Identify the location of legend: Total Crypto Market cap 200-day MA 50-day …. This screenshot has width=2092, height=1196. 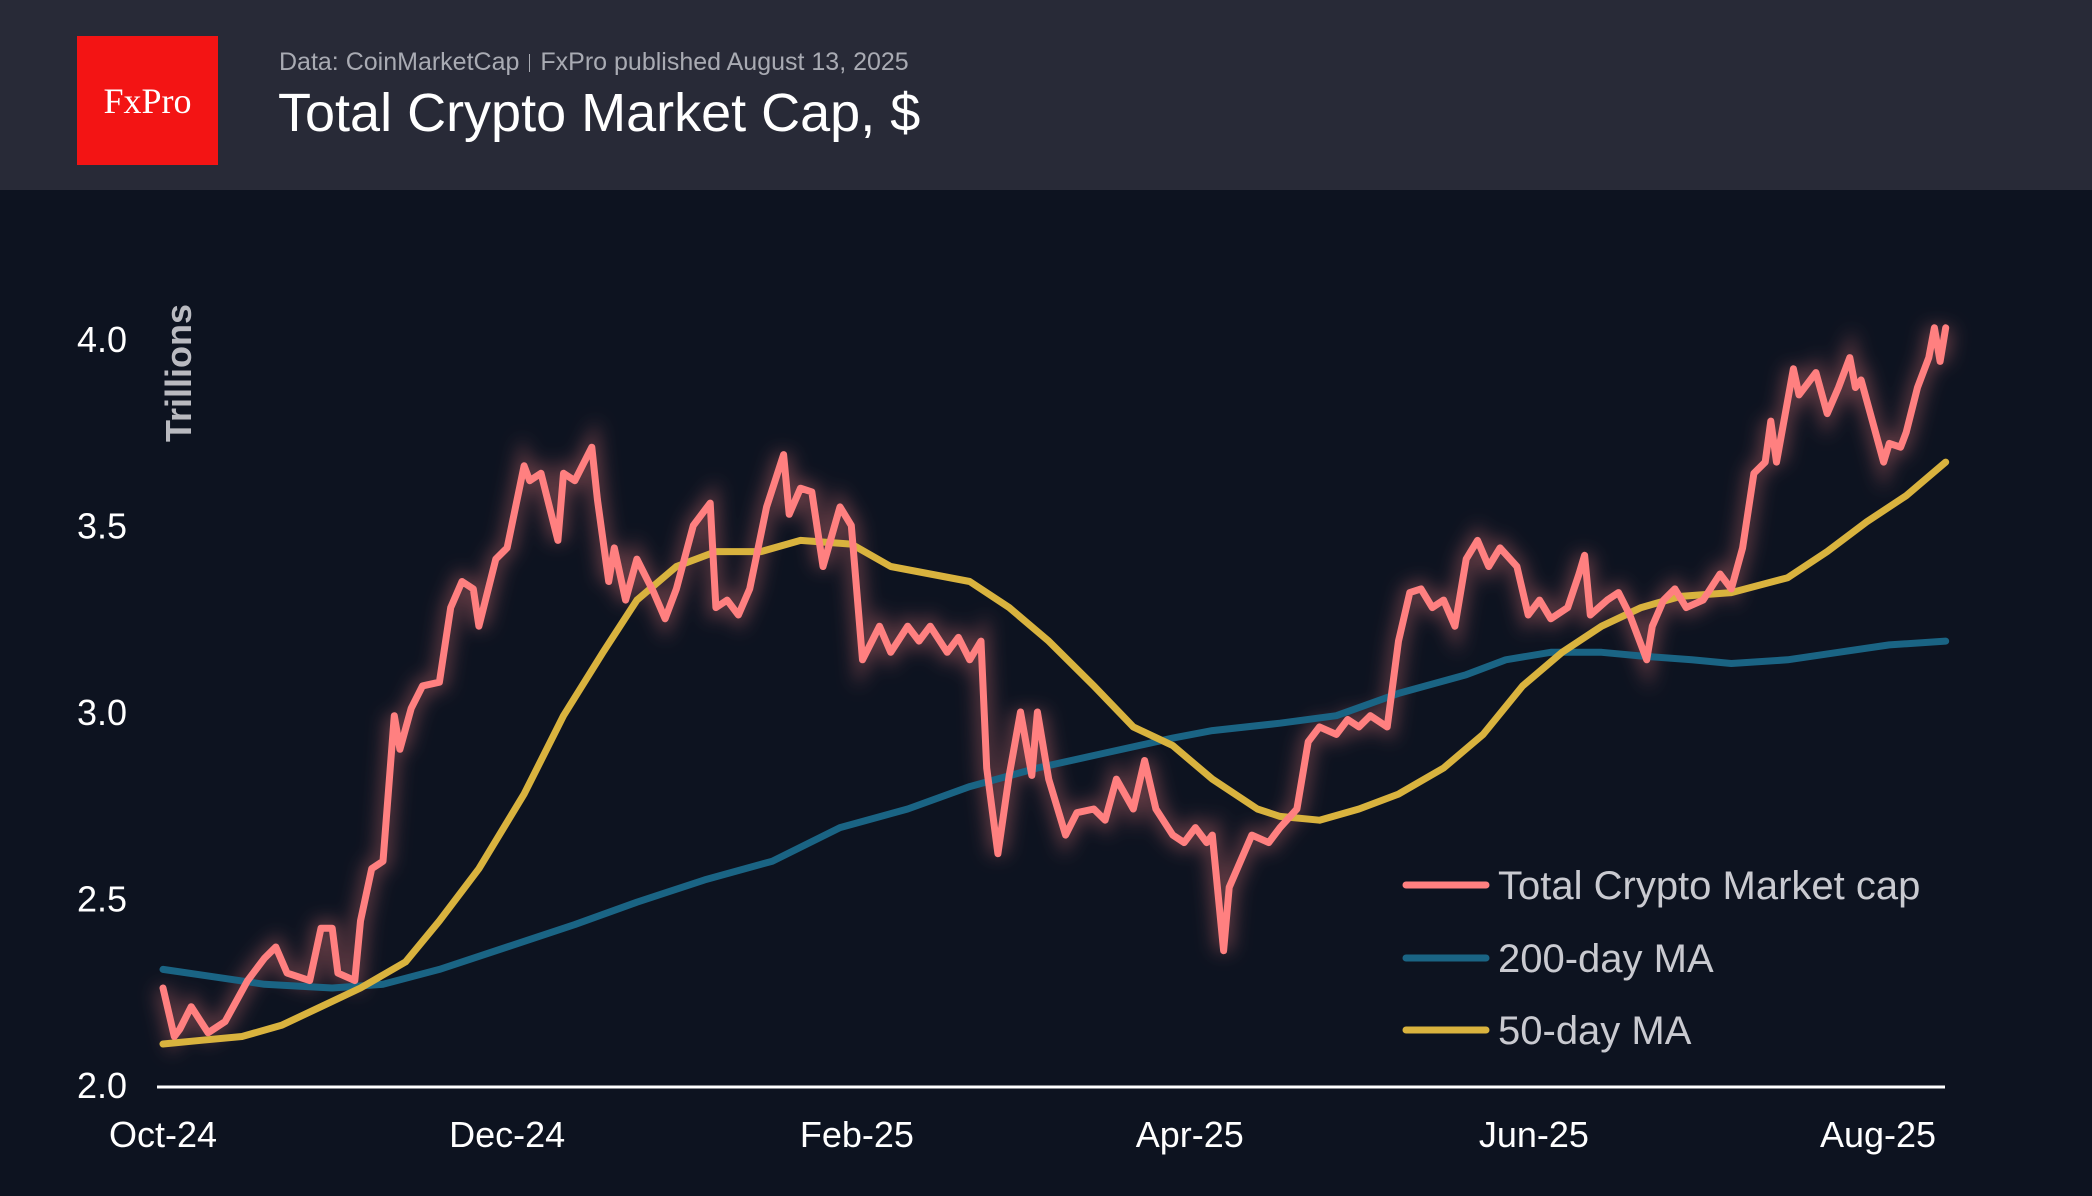
(1661, 958).